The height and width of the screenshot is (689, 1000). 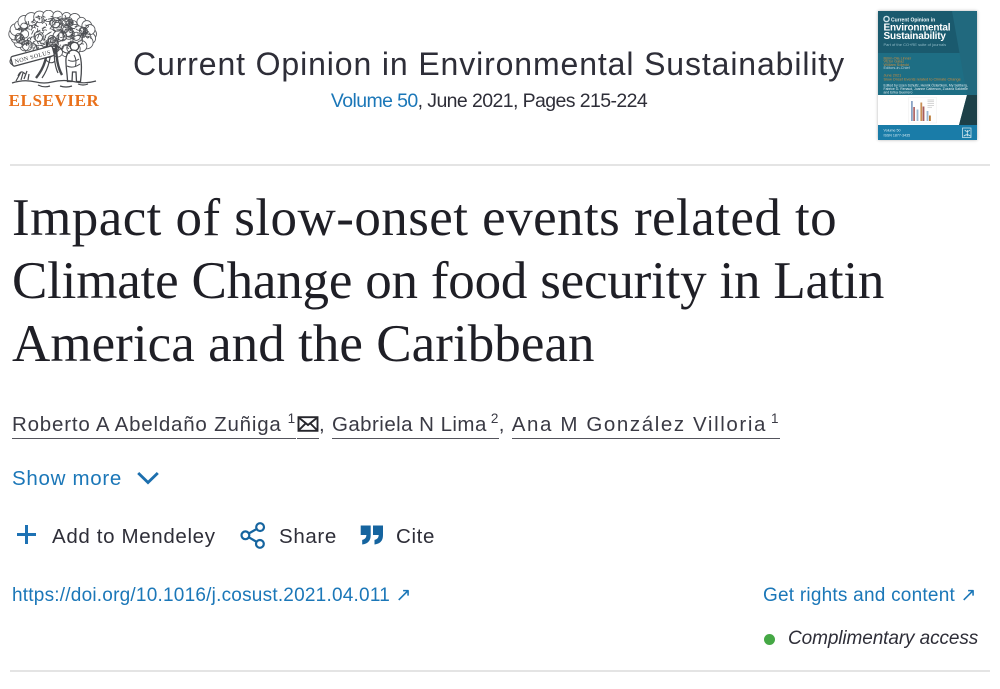 I want to click on svg-text: Björn-Ola Linnér, so click(x=898, y=58).